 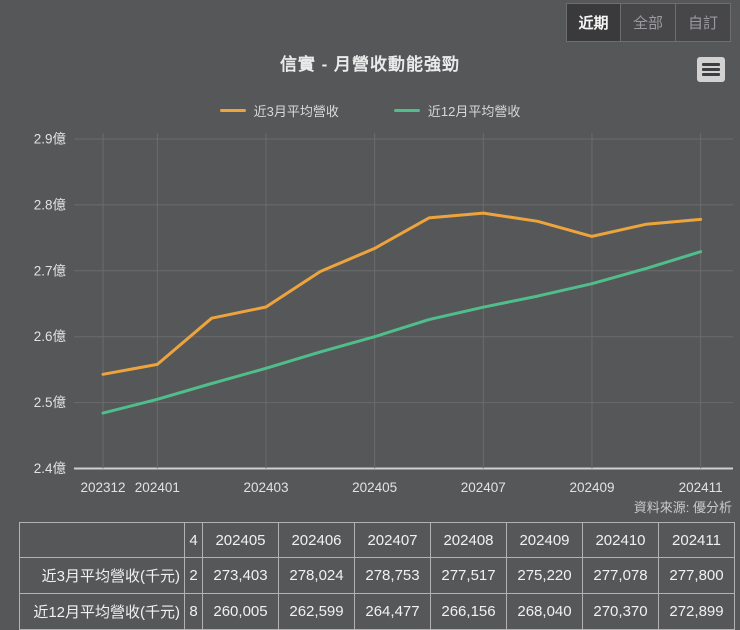 What do you see at coordinates (392, 540) in the screenshot?
I see `month-header: 202407` at bounding box center [392, 540].